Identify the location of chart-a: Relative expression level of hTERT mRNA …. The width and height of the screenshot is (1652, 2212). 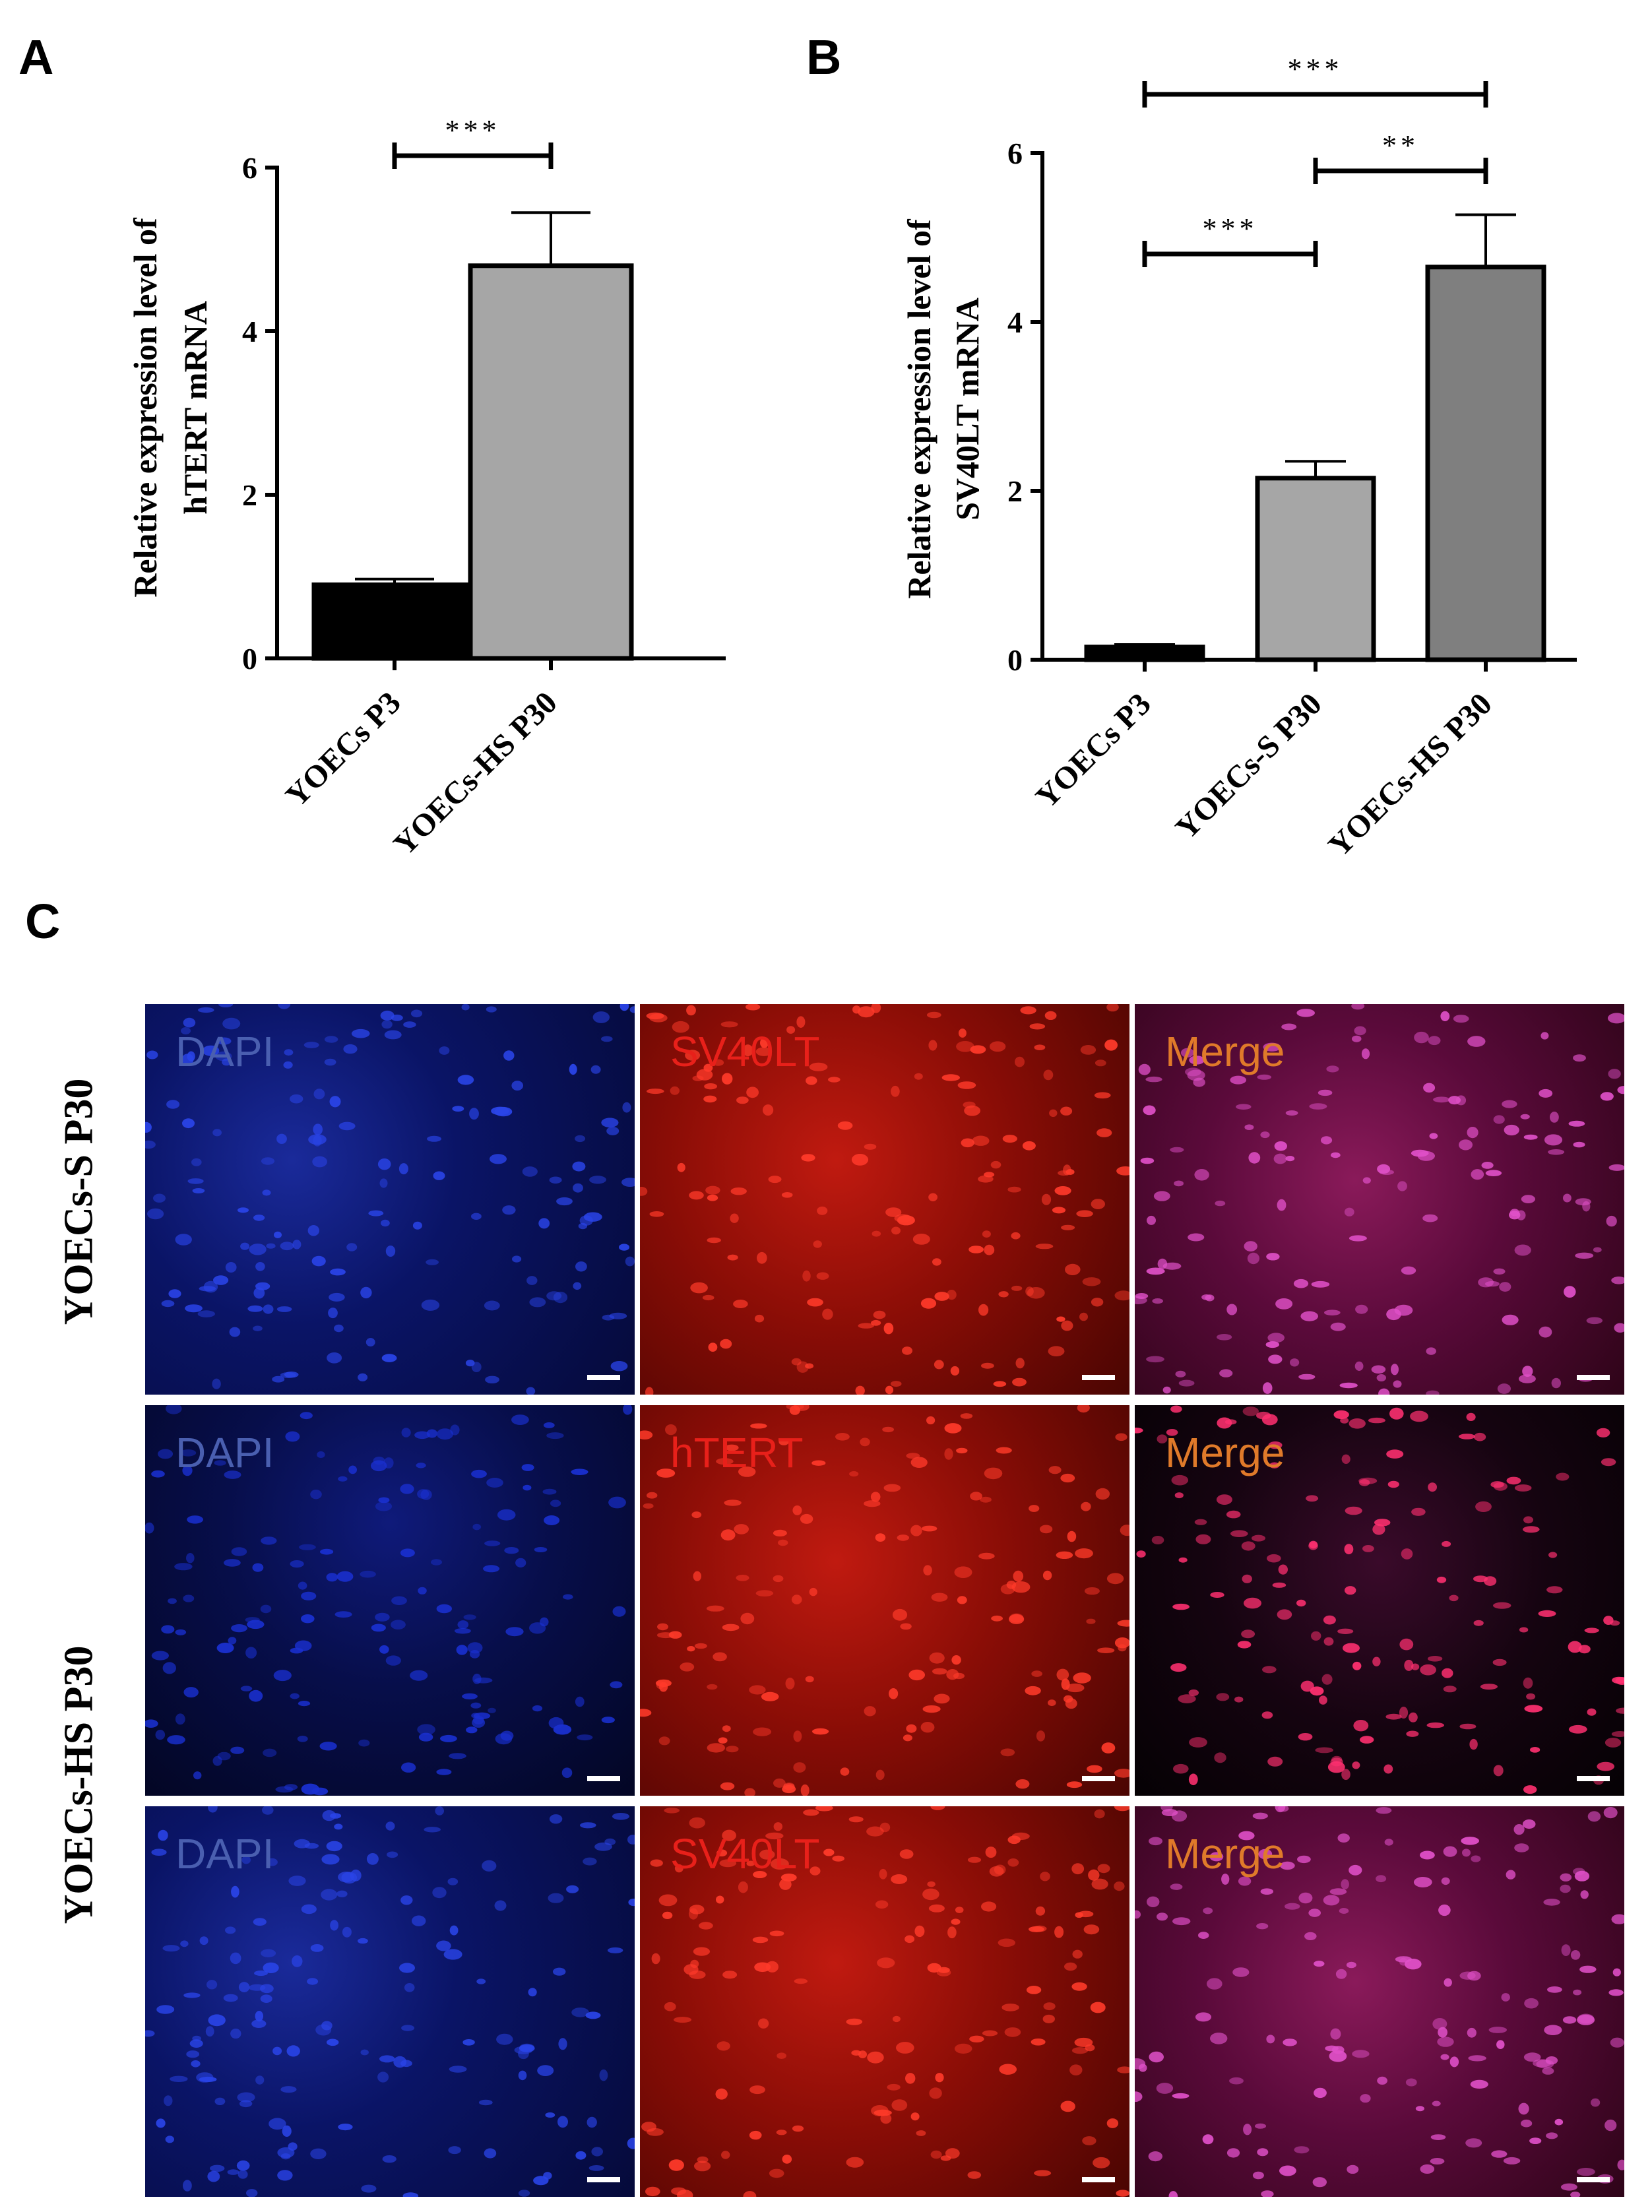
(426, 488).